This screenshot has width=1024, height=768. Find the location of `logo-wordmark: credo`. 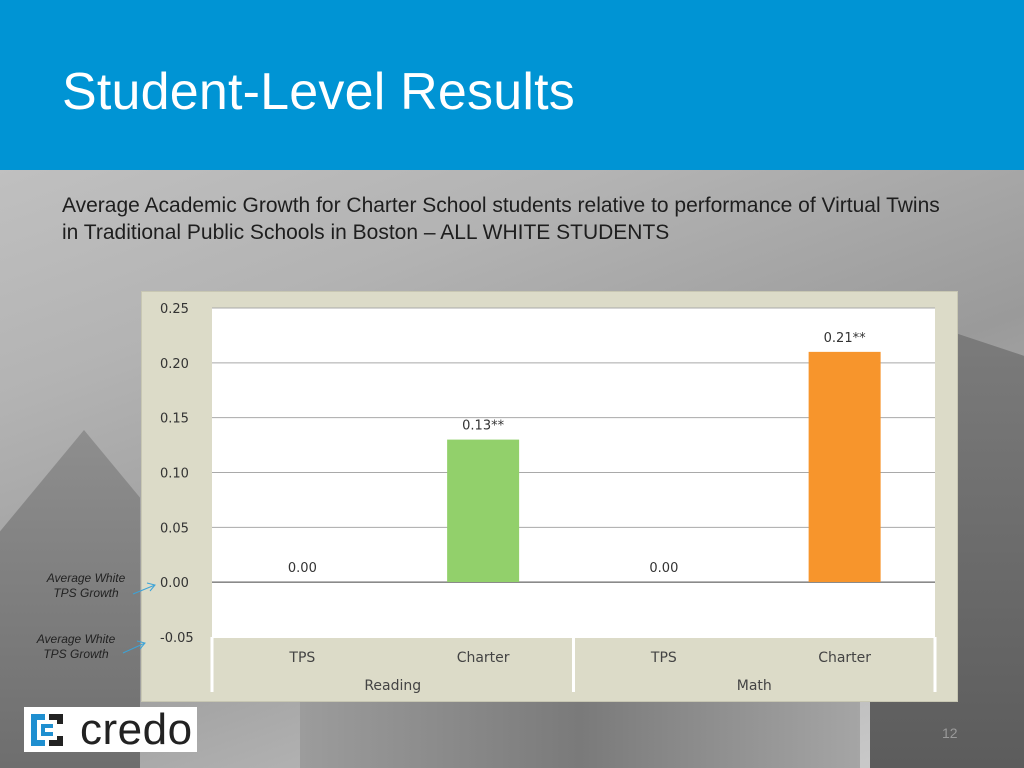

logo-wordmark: credo is located at coordinates (136, 729).